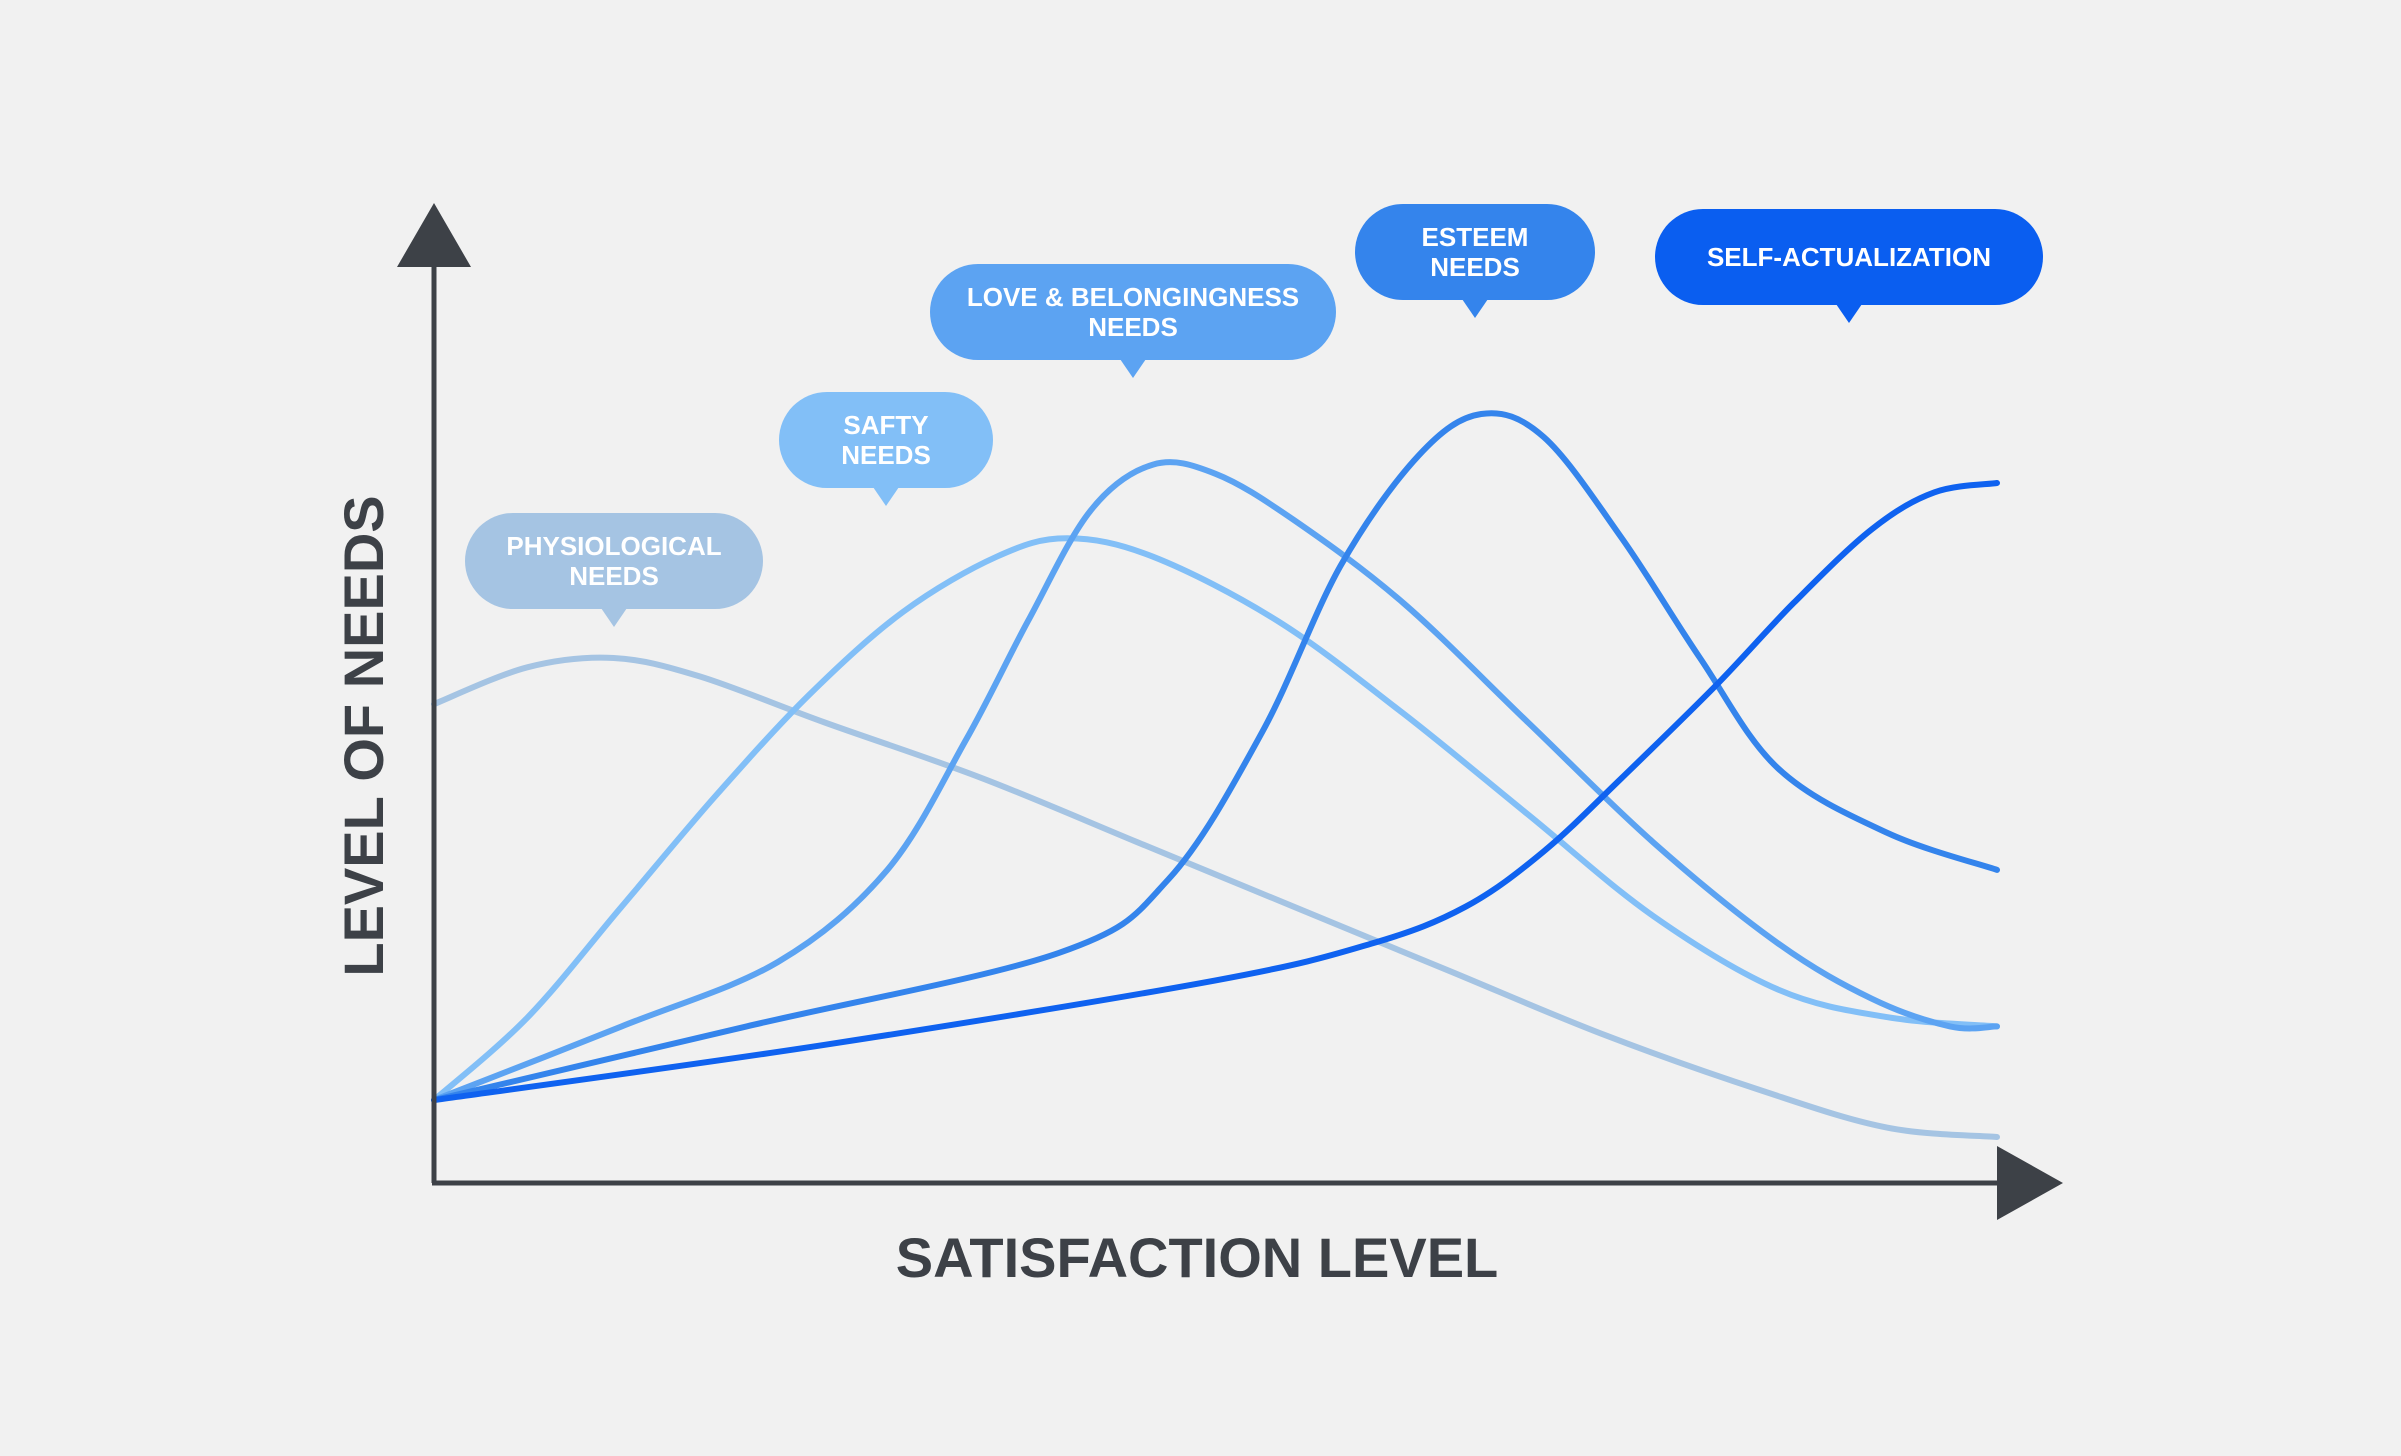 Image resolution: width=2401 pixels, height=1456 pixels. Describe the element at coordinates (363, 735) in the screenshot. I see `y-axis-label: LEVEL OF NEEDS` at that location.